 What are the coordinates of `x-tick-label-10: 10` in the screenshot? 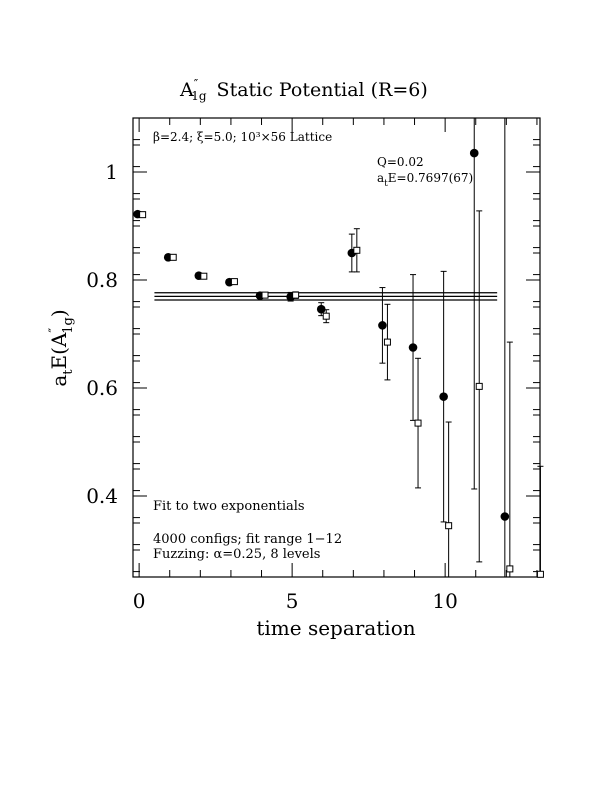 It's located at (444, 601).